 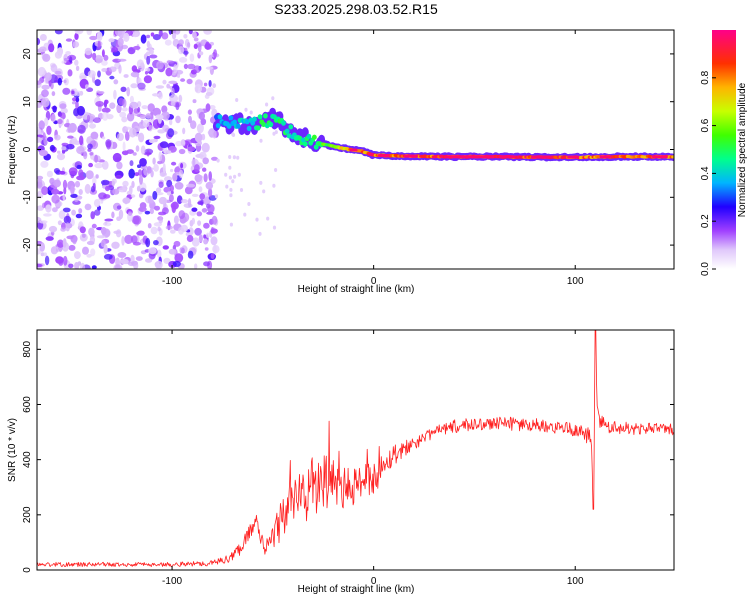 I want to click on spectrogram-xlabel: Height of straight line (km), so click(x=356, y=289).